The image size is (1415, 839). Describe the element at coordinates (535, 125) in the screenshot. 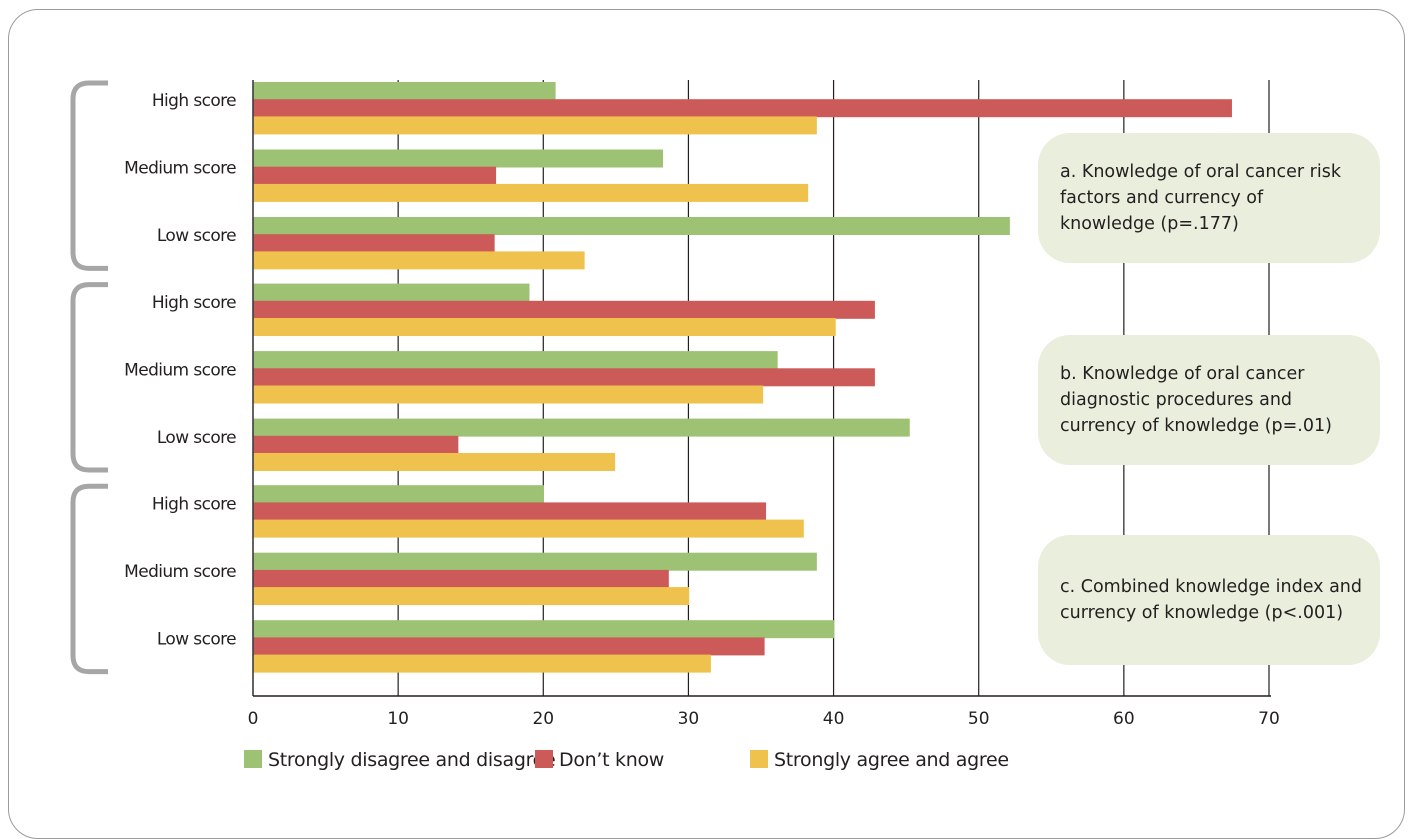

I see `bar-a-high-score-s3` at that location.